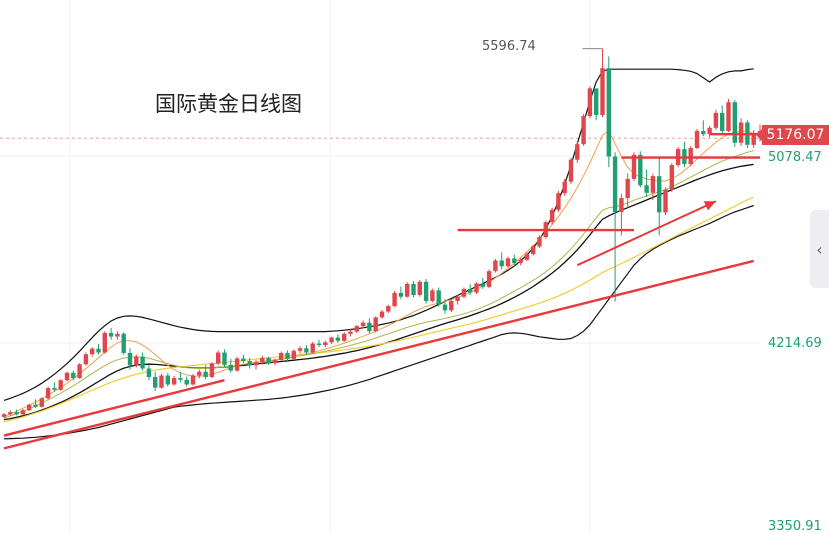 This screenshot has width=829, height=534. Describe the element at coordinates (646, 233) in the screenshot. I see `annotation-arrow` at that location.